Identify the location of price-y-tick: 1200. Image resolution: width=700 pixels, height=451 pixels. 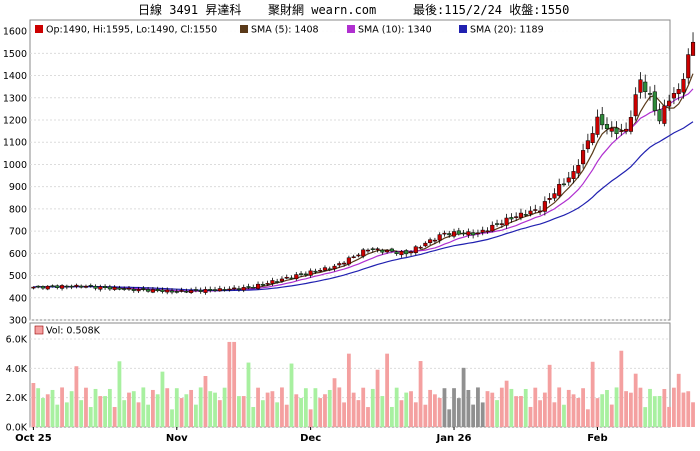
(15, 121).